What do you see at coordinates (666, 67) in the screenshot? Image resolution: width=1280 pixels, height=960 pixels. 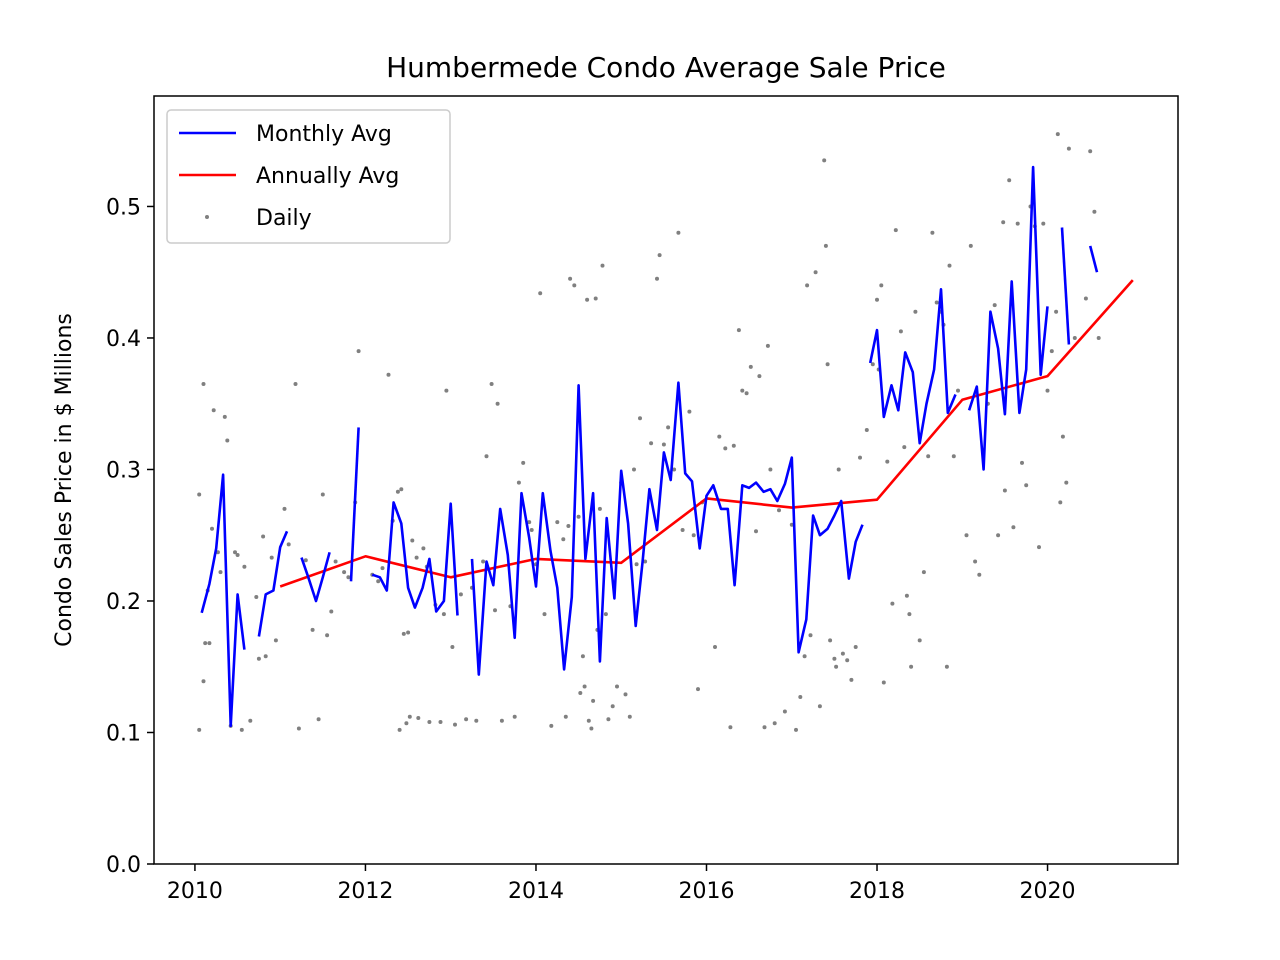 I see `chart-title: Humbermede Condo Average Sale Price` at bounding box center [666, 67].